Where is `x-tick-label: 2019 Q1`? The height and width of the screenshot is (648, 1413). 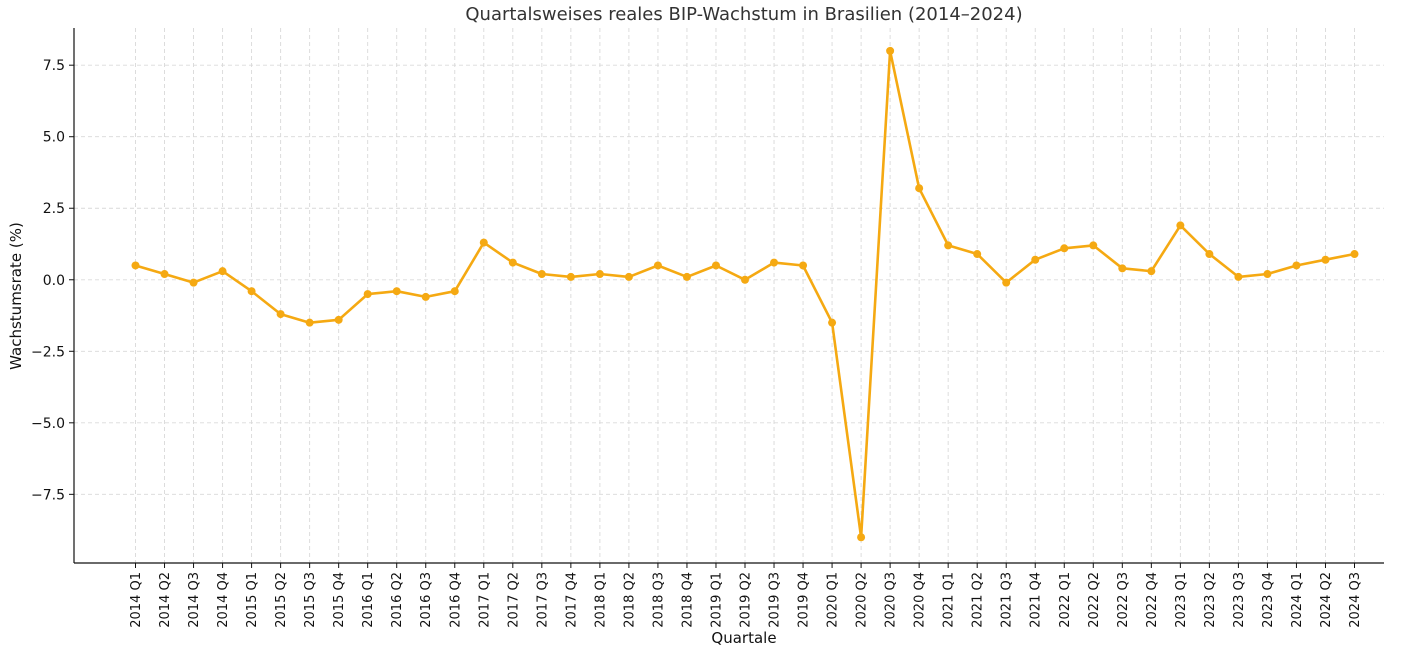 x-tick-label: 2019 Q1 is located at coordinates (716, 600).